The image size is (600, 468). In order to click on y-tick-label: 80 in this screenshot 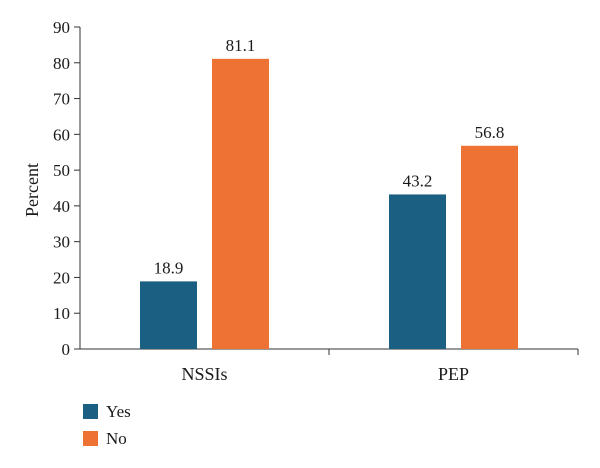, I will do `click(61, 63)`.